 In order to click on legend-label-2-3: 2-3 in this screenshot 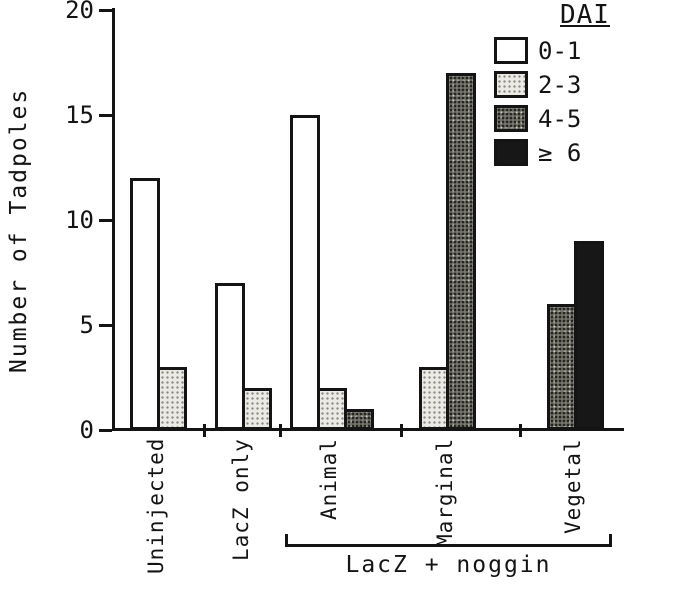, I will do `click(560, 84)`.